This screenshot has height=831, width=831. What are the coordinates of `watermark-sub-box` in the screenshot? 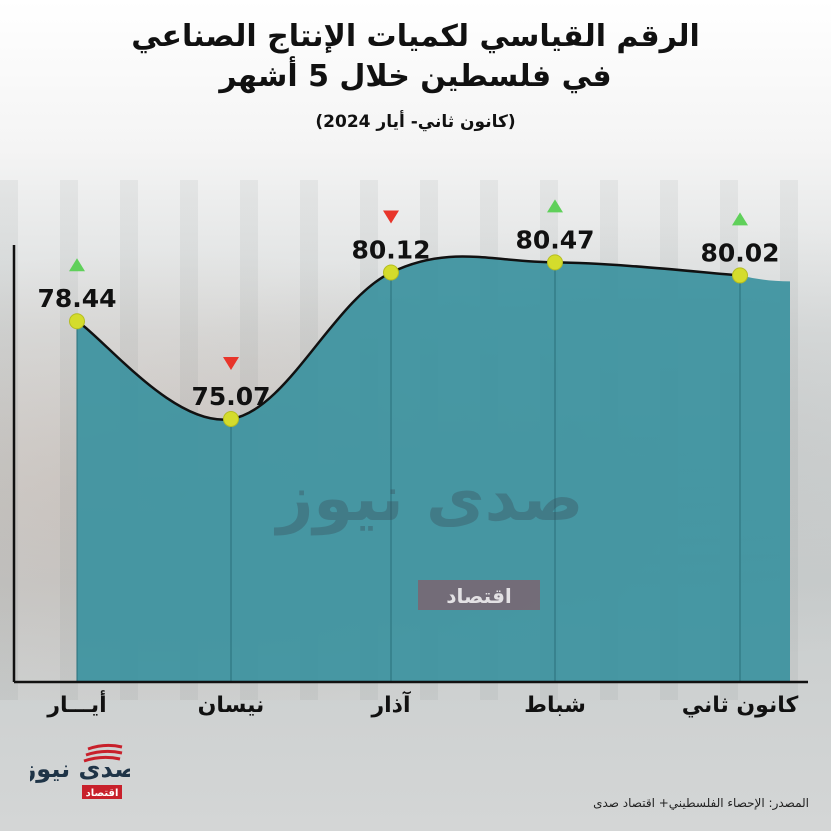 It's located at (479, 595).